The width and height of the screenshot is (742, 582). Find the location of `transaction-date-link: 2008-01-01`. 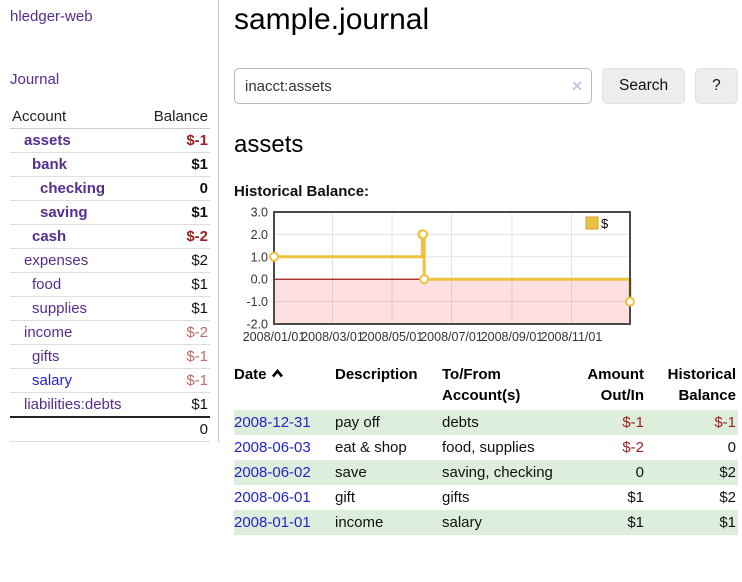

transaction-date-link: 2008-01-01 is located at coordinates (272, 522).